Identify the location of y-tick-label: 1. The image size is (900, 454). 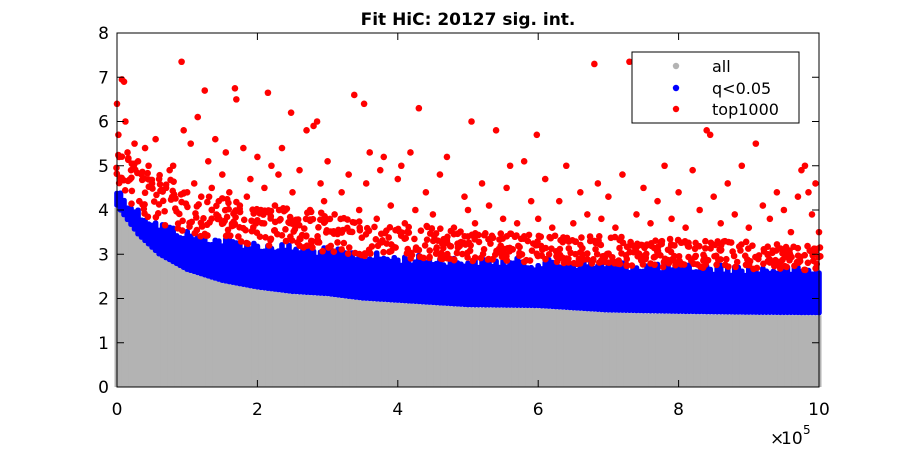
(103, 344).